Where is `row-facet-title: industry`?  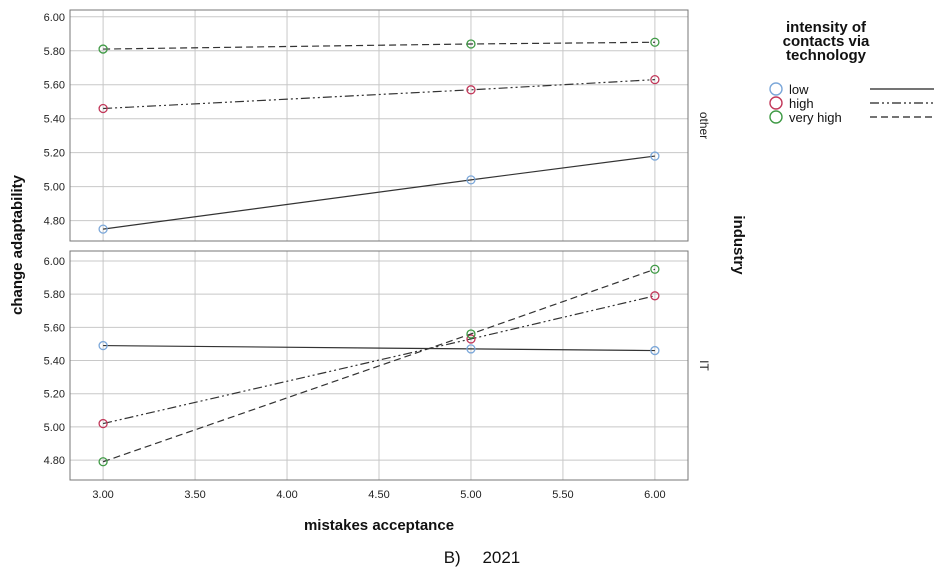 row-facet-title: industry is located at coordinates (738, 245).